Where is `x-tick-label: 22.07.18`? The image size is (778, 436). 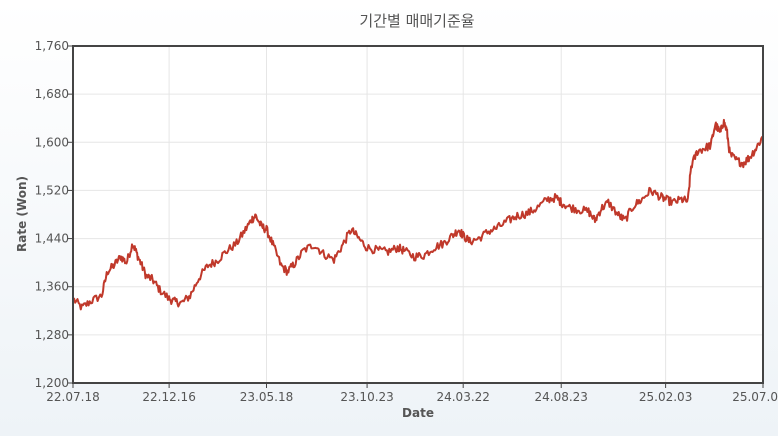 x-tick-label: 22.07.18 is located at coordinates (72, 397).